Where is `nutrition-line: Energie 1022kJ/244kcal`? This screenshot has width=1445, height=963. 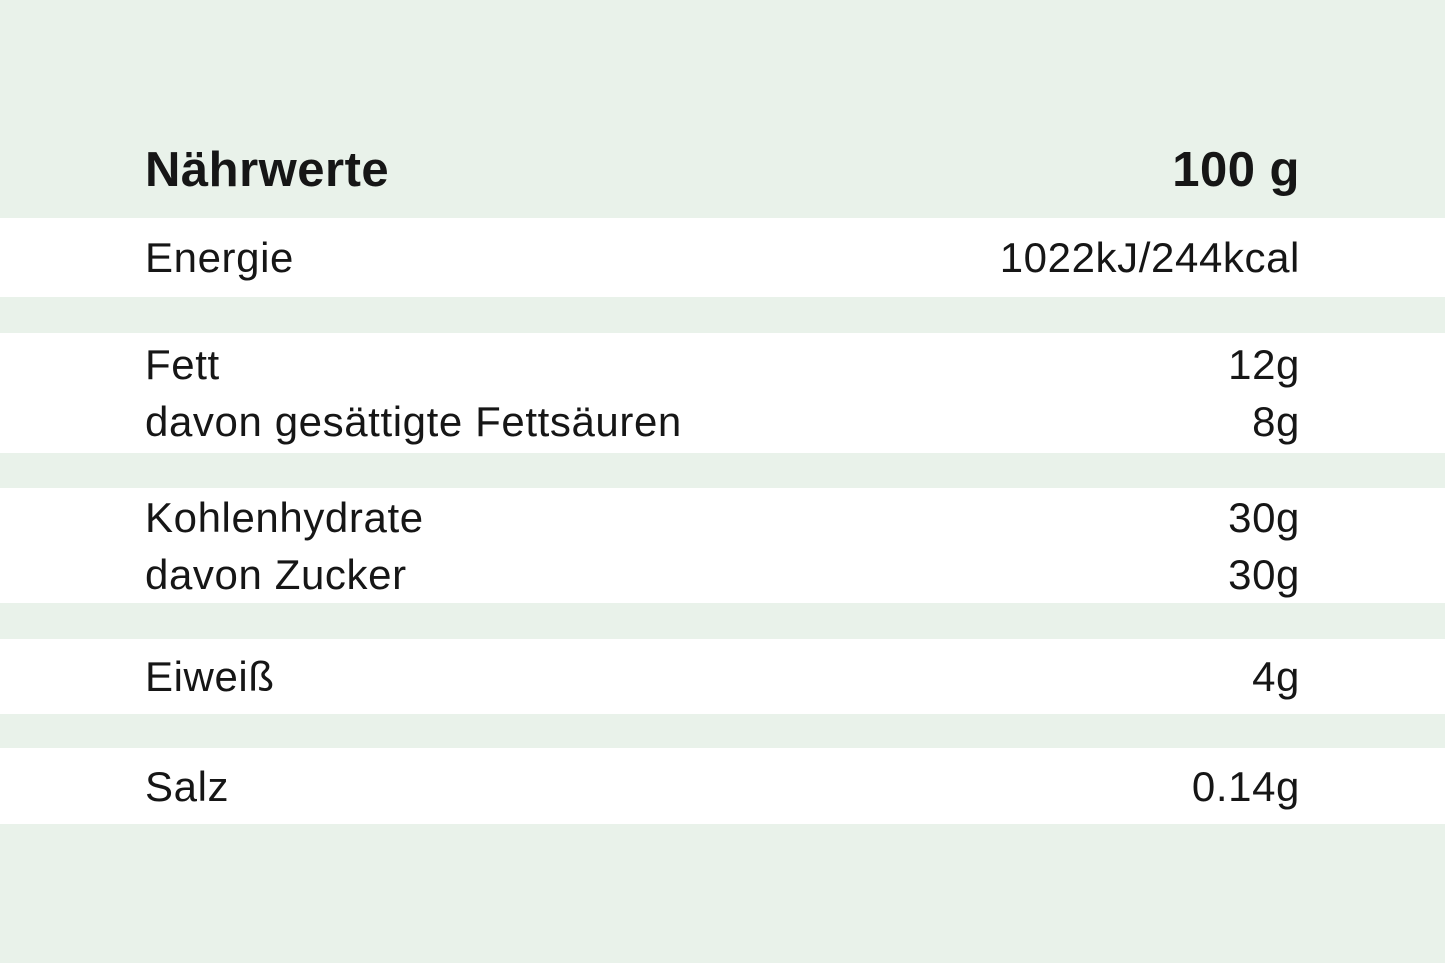 nutrition-line: Energie 1022kJ/244kcal is located at coordinates (722, 257).